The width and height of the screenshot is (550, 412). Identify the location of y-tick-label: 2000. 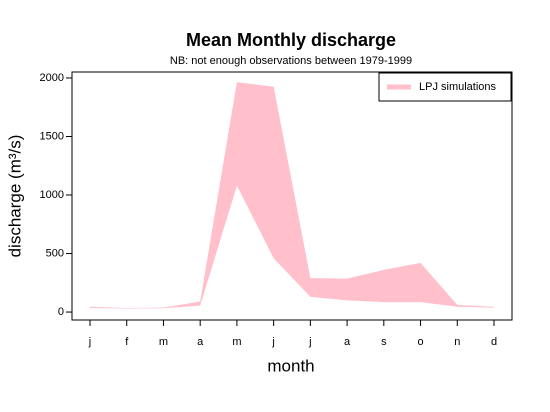
(52, 78).